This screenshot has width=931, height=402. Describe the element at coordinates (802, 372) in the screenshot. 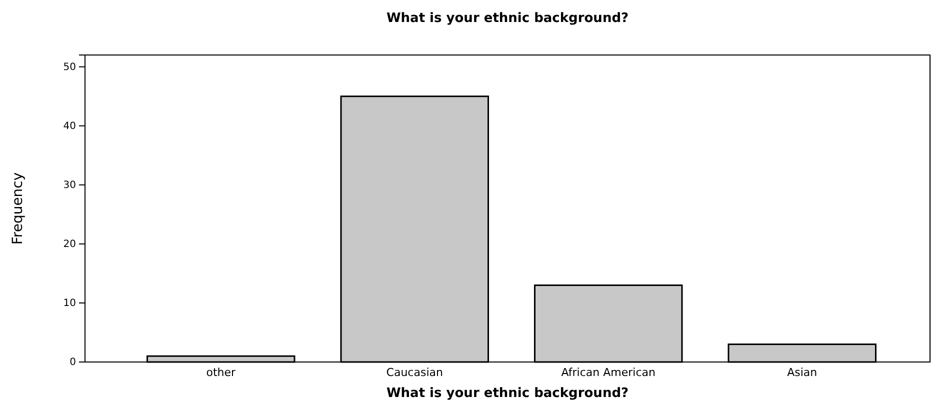

I see `x-tick-label: Asian` at that location.